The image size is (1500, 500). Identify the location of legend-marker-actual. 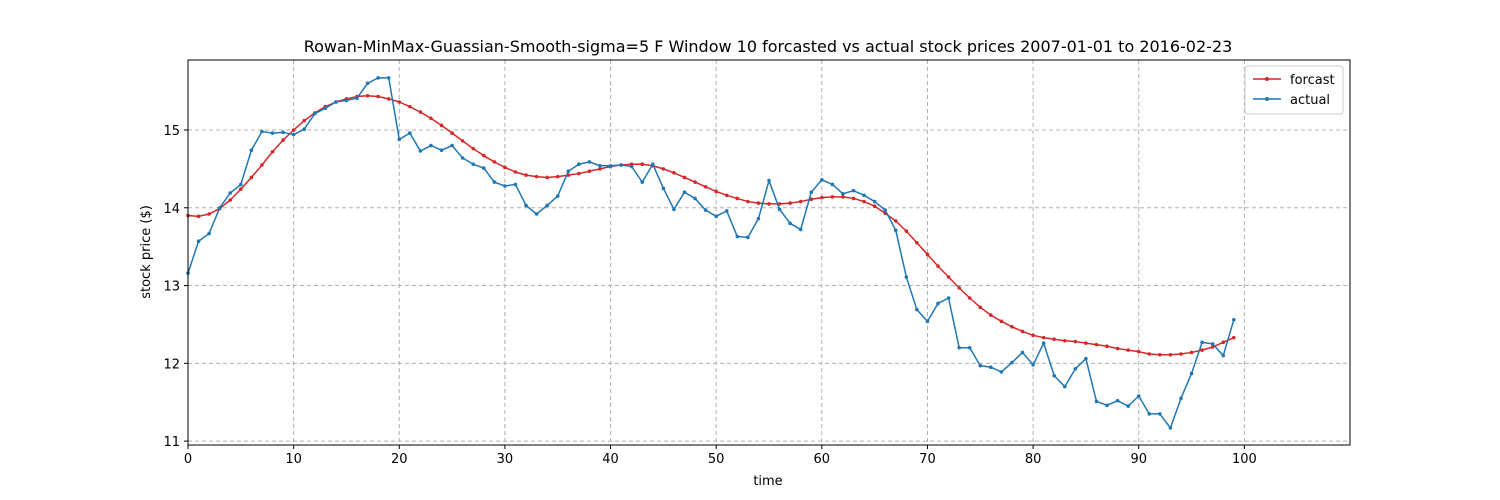
(1267, 99).